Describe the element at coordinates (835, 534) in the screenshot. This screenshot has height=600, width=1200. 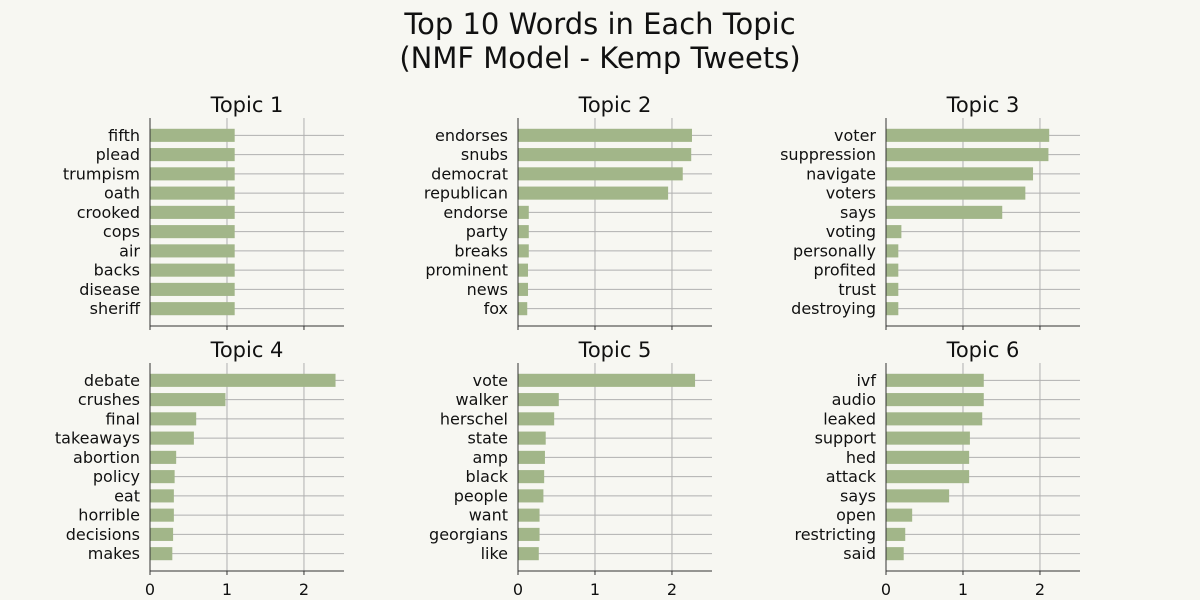
I see `y-tick-label: restricting` at that location.